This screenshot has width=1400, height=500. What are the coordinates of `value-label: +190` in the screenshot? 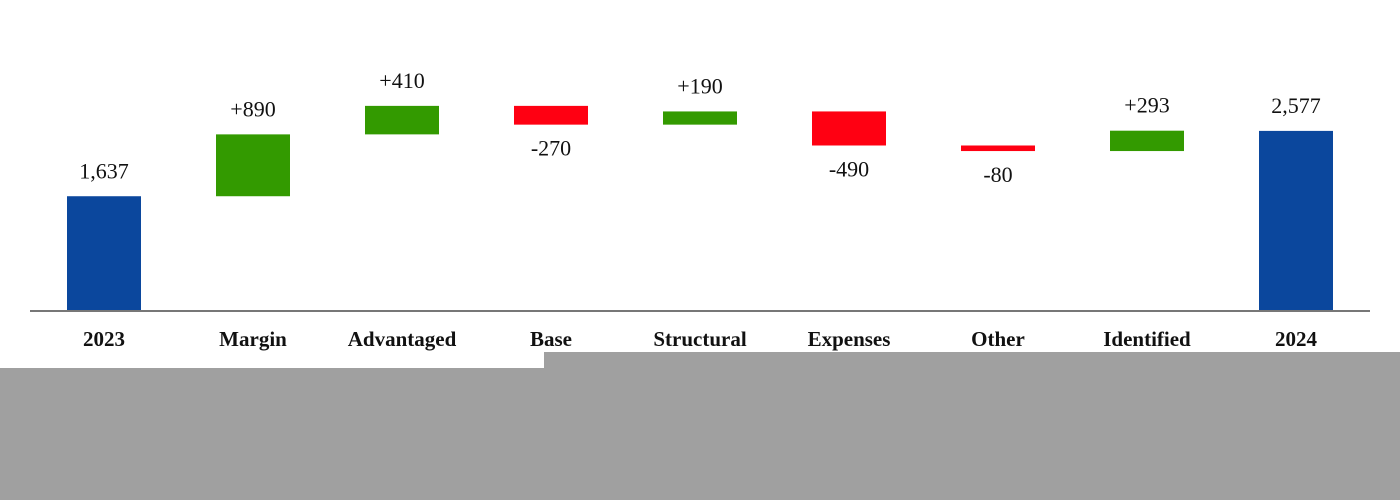 It's located at (699, 85).